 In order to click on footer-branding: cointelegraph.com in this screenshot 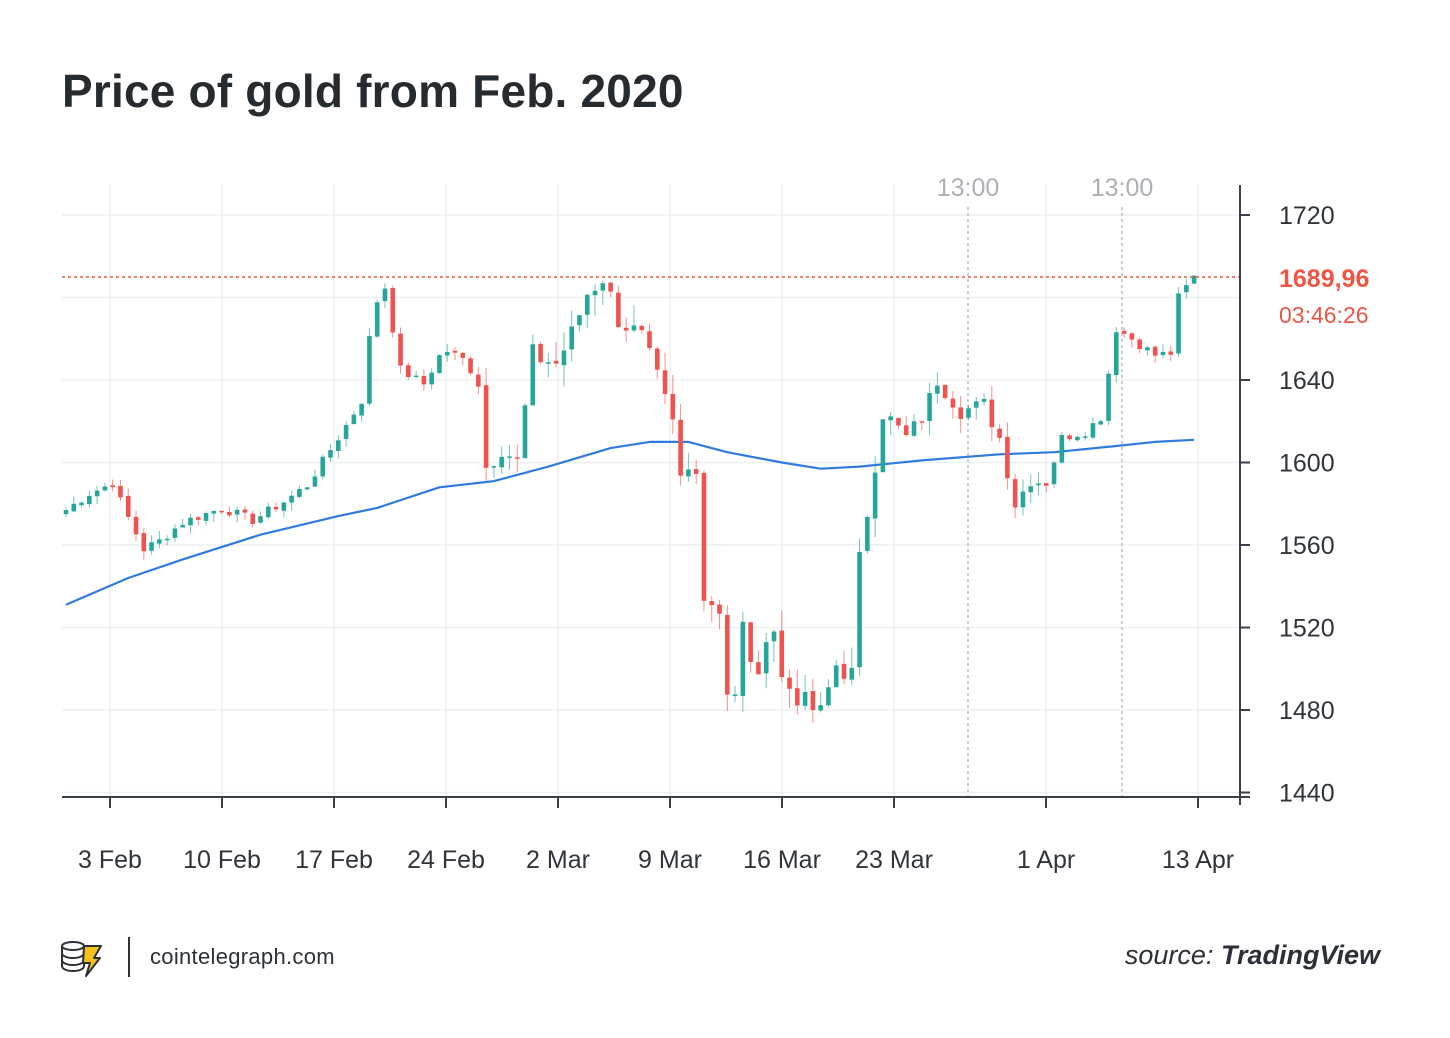, I will do `click(197, 957)`.